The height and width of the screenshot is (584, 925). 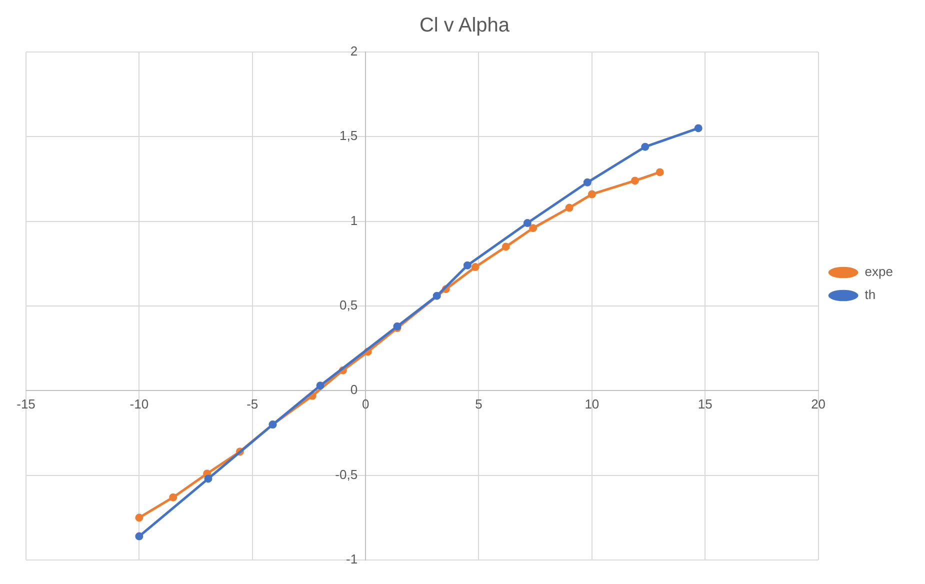 I want to click on y-tick-label: -0,5, so click(x=346, y=474).